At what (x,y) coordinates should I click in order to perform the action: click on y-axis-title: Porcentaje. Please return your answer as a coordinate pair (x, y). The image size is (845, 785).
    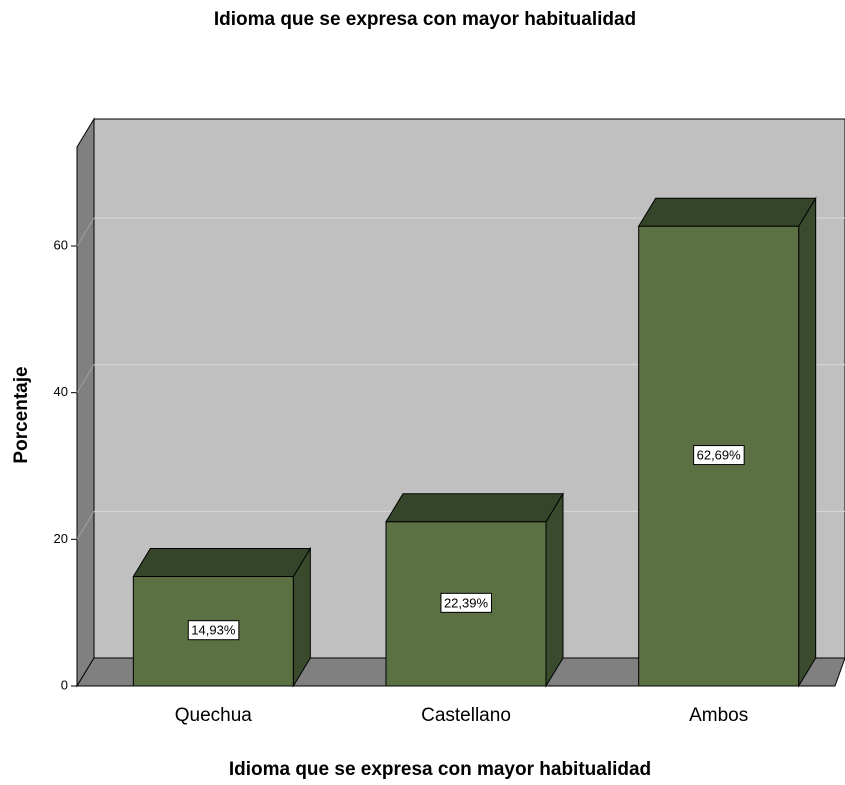
    Looking at the image, I should click on (21, 414).